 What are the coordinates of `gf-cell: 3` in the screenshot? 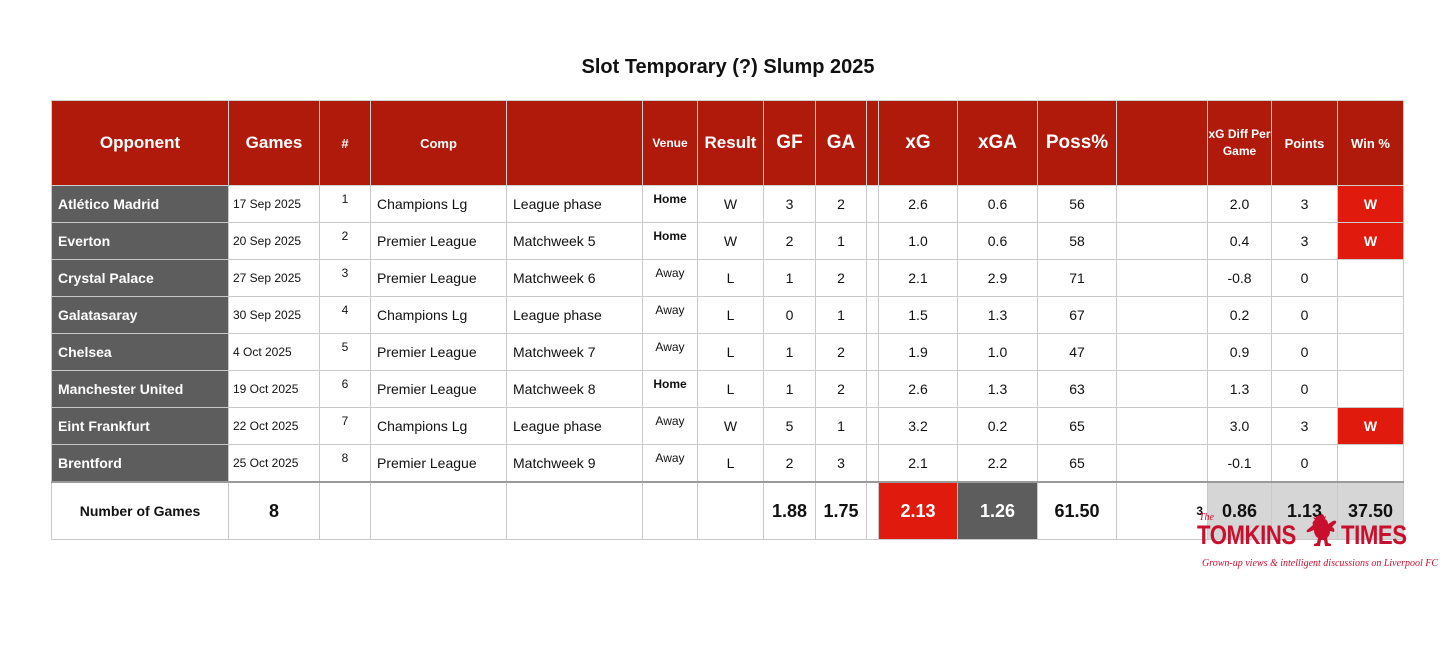 It's located at (789, 204).